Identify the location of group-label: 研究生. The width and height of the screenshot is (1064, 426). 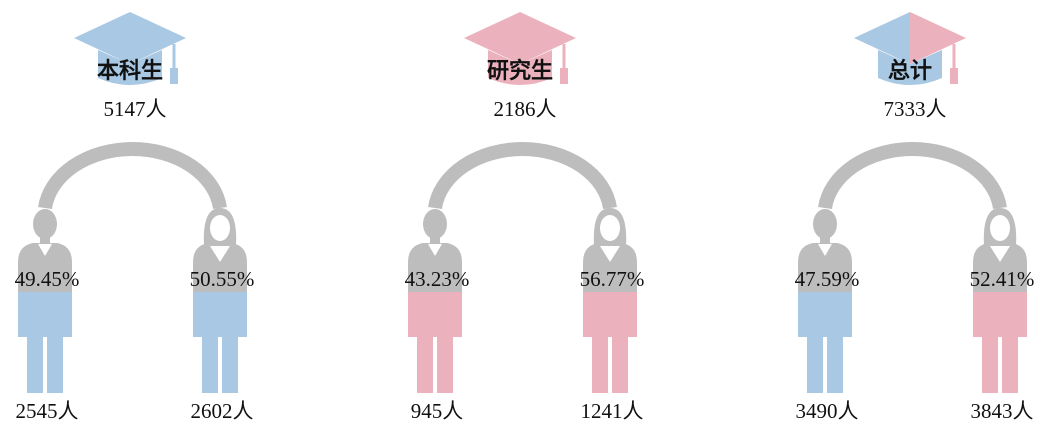
(520, 71).